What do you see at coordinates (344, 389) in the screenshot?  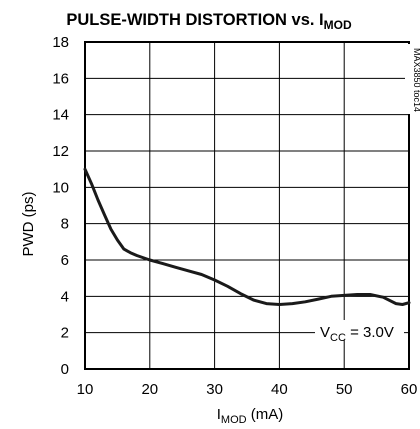 I see `x-tick-label: 50` at bounding box center [344, 389].